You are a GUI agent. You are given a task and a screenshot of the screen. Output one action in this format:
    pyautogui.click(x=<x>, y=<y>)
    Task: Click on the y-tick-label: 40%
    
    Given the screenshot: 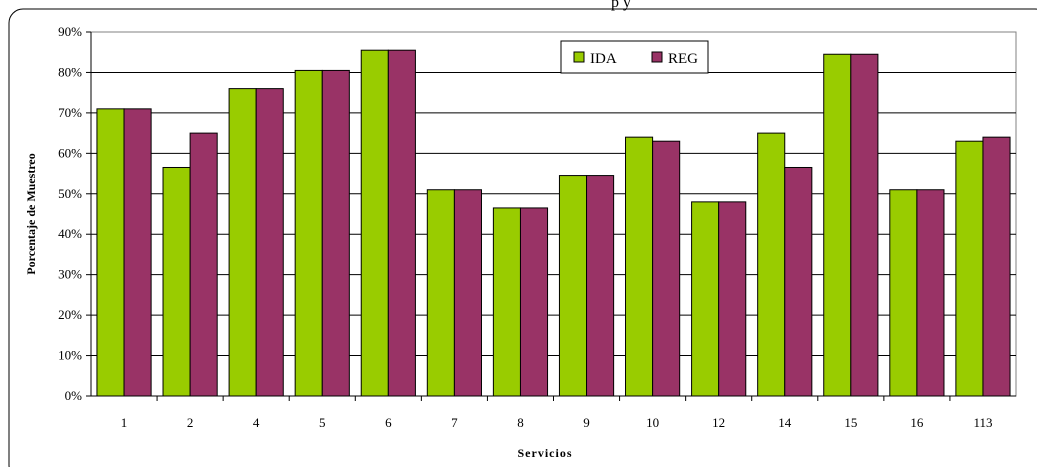 What is the action you would take?
    pyautogui.click(x=70, y=233)
    